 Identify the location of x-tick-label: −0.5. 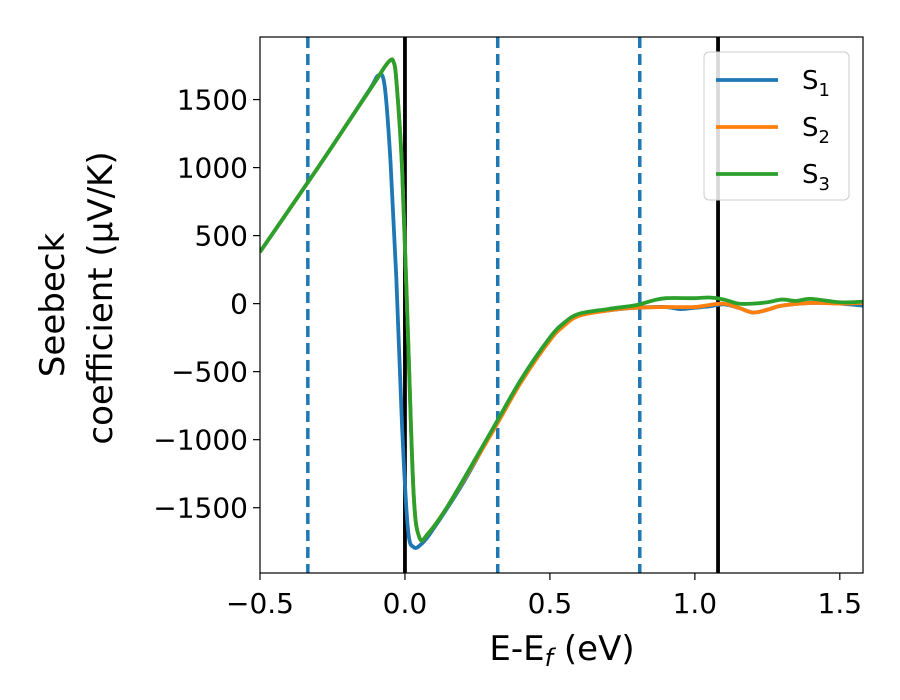
(260, 603).